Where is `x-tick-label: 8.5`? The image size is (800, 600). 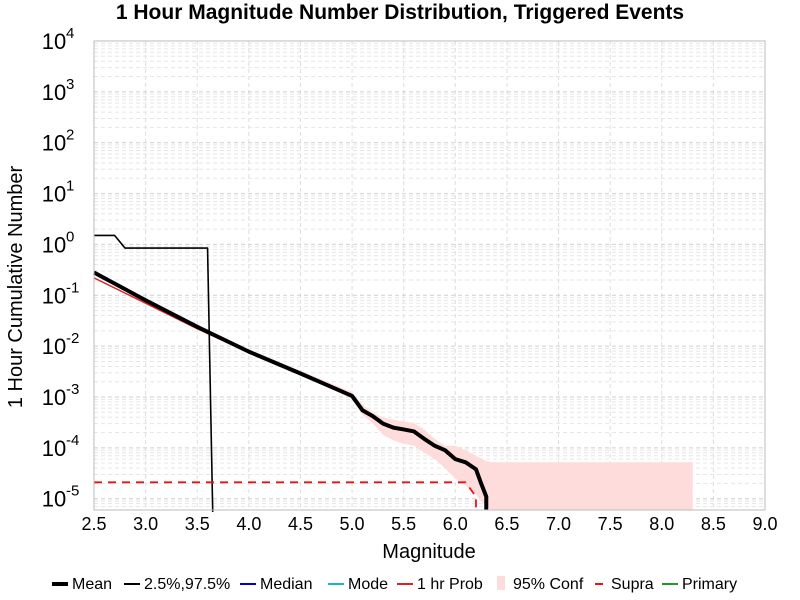 x-tick-label: 8.5 is located at coordinates (713, 524).